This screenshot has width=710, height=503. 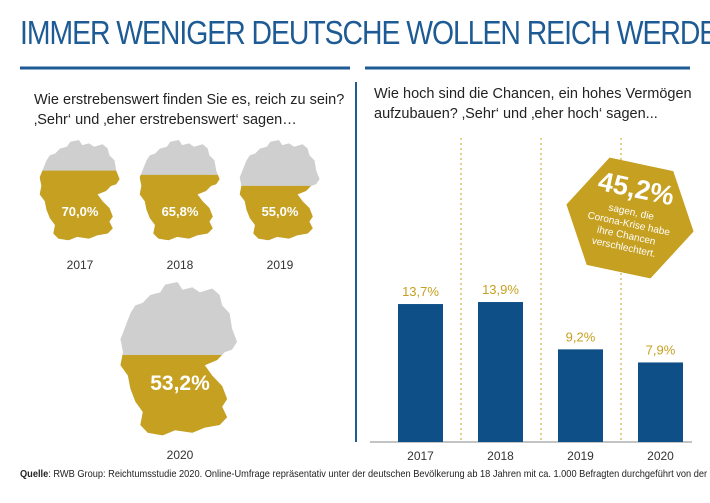 What do you see at coordinates (179, 395) in the screenshot?
I see `map-gold-fill` at bounding box center [179, 395].